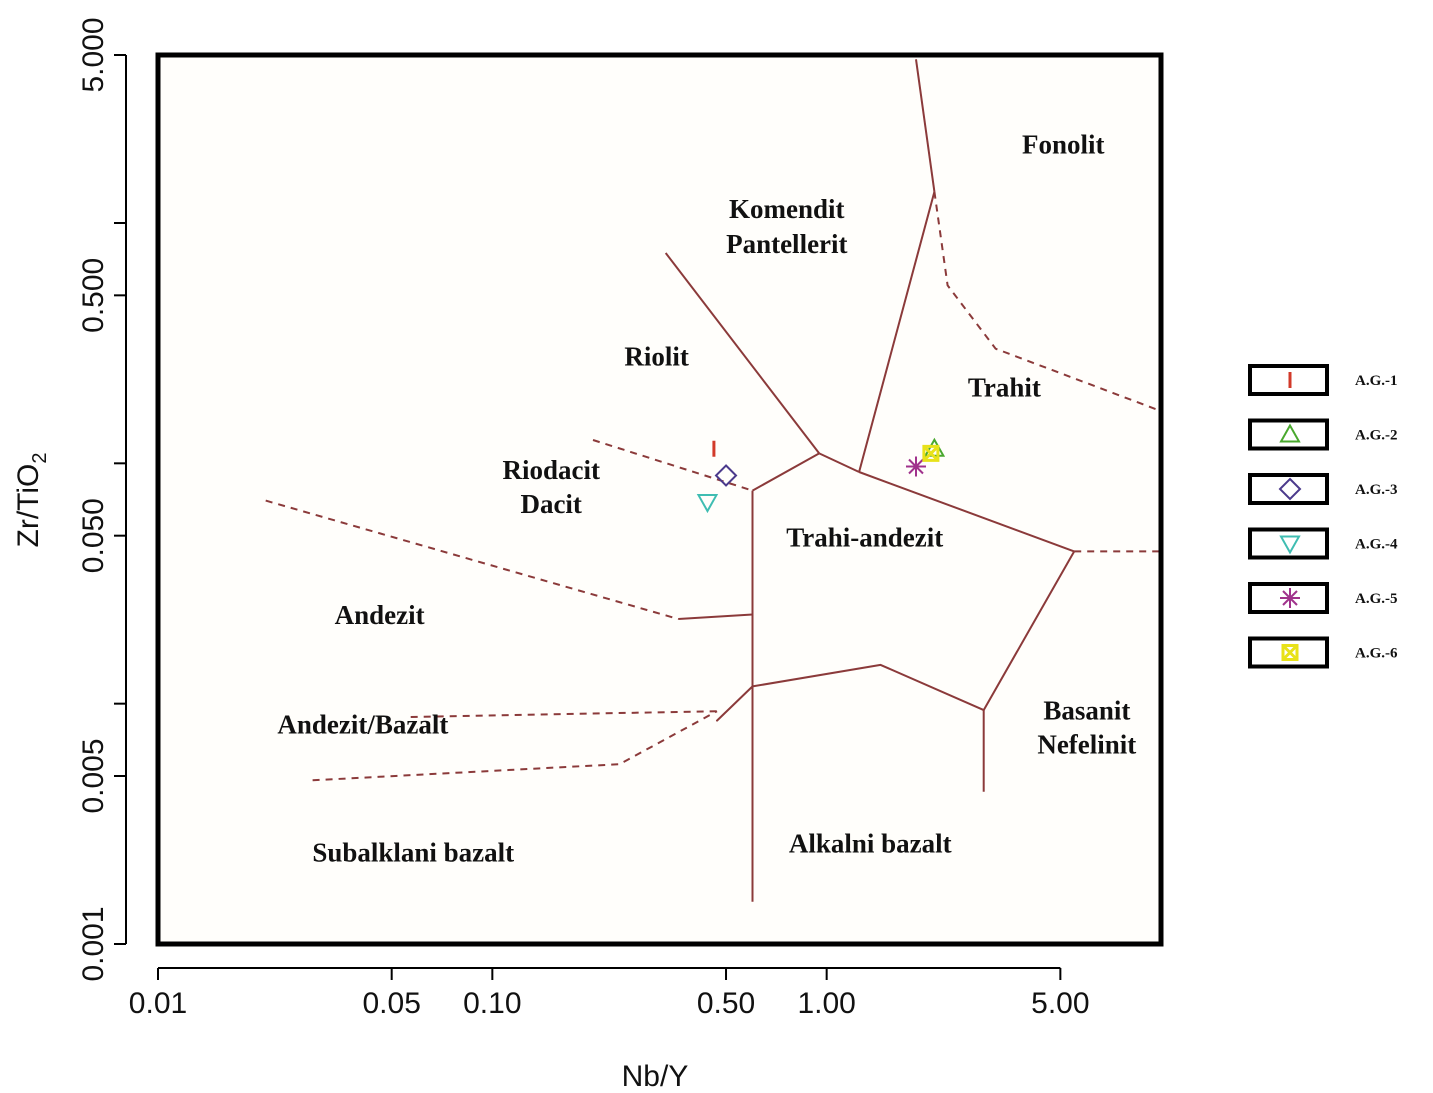 This screenshot has height=1093, width=1433. I want to click on y-tick-label: 0.005, so click(93, 775).